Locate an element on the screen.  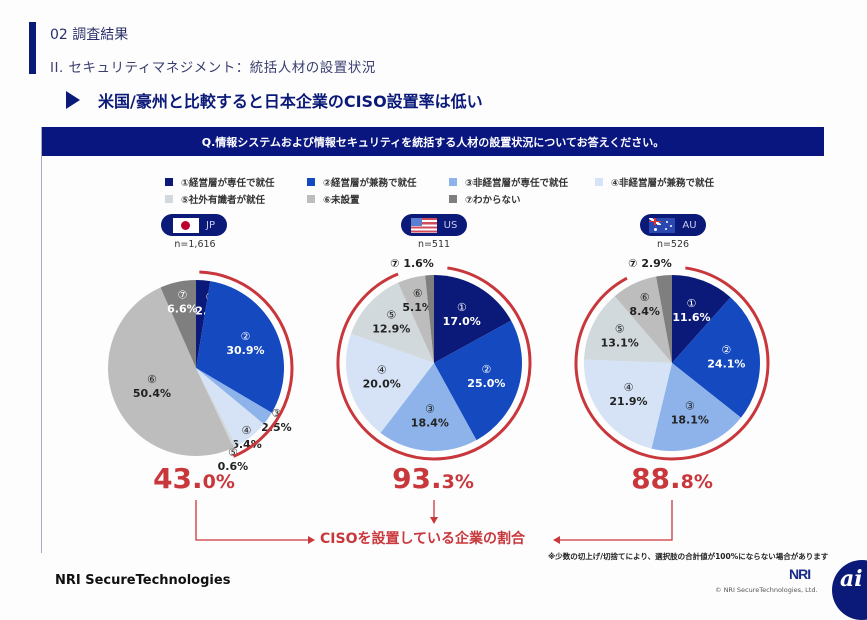
ciso-rate-decimal: 8% is located at coordinates (696, 482).